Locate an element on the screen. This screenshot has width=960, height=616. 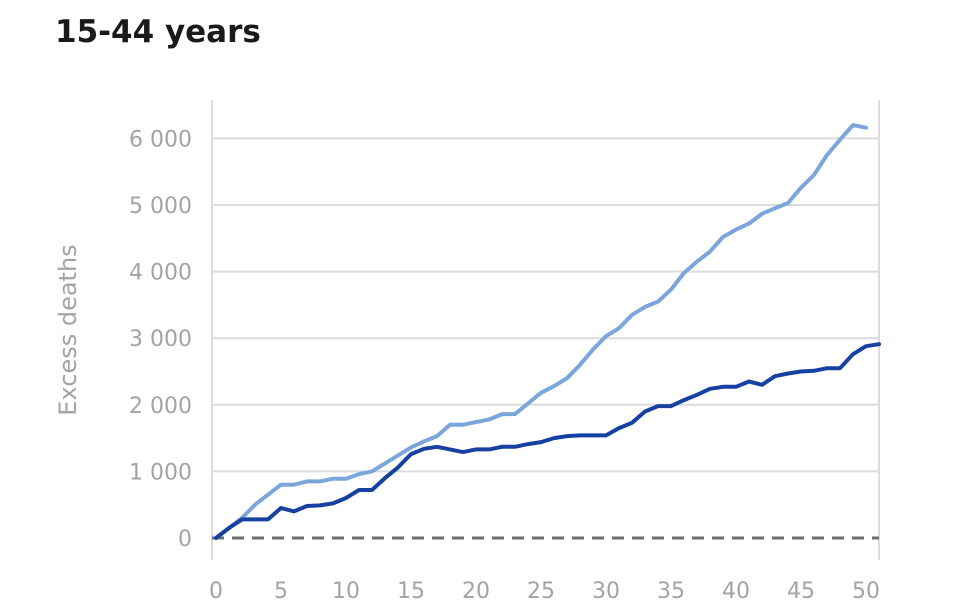
y-tick-label: 6 000 is located at coordinates (160, 139).